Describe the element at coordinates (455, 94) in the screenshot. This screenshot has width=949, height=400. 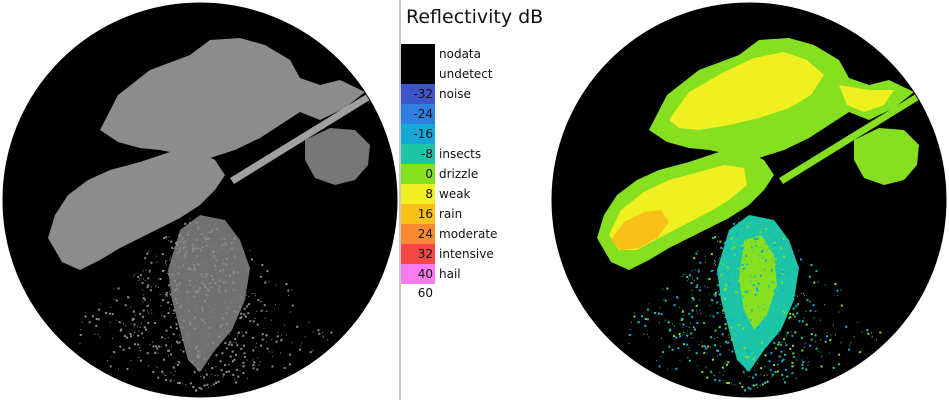
I see `legend-category: noise` at that location.